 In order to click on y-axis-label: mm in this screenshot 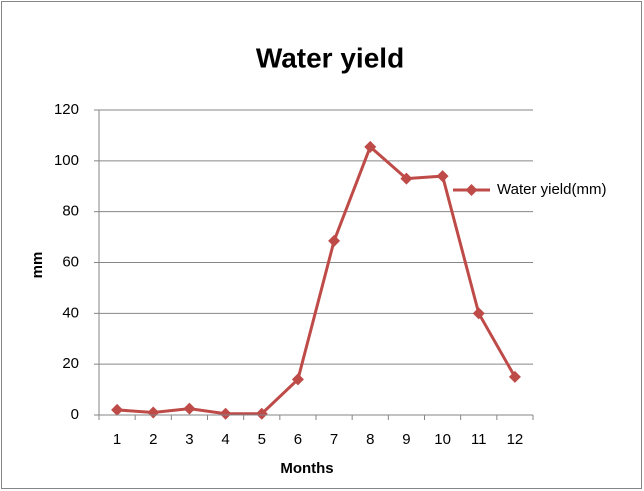, I will do `click(37, 265)`.